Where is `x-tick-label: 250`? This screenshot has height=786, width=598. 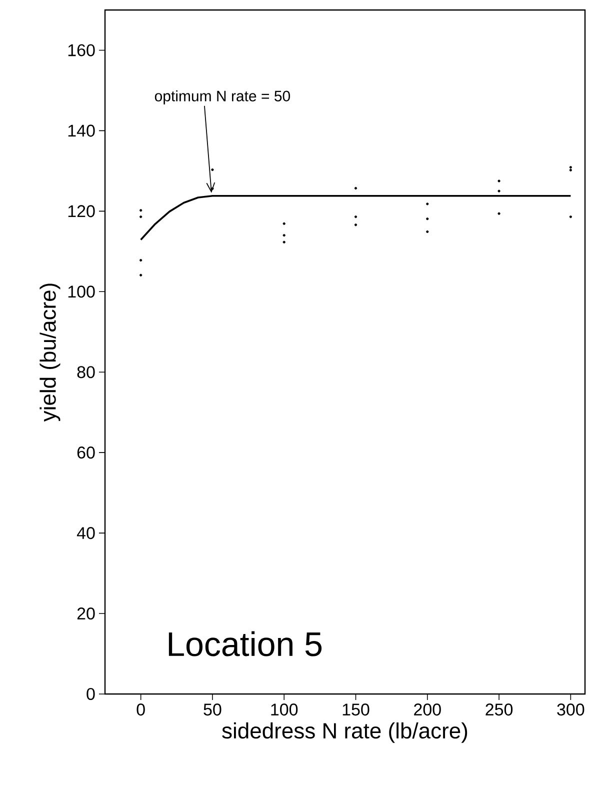
x-tick-label: 250 is located at coordinates (499, 710).